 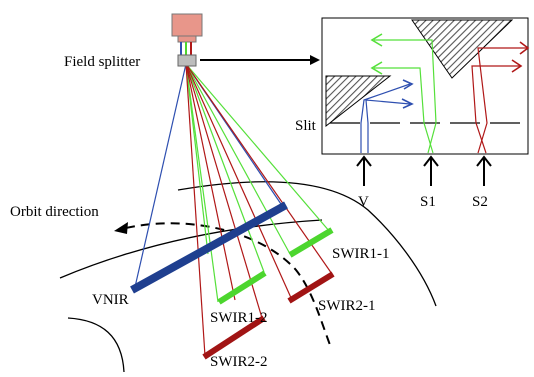 I want to click on ray-swir1-1-right, so click(x=258, y=148).